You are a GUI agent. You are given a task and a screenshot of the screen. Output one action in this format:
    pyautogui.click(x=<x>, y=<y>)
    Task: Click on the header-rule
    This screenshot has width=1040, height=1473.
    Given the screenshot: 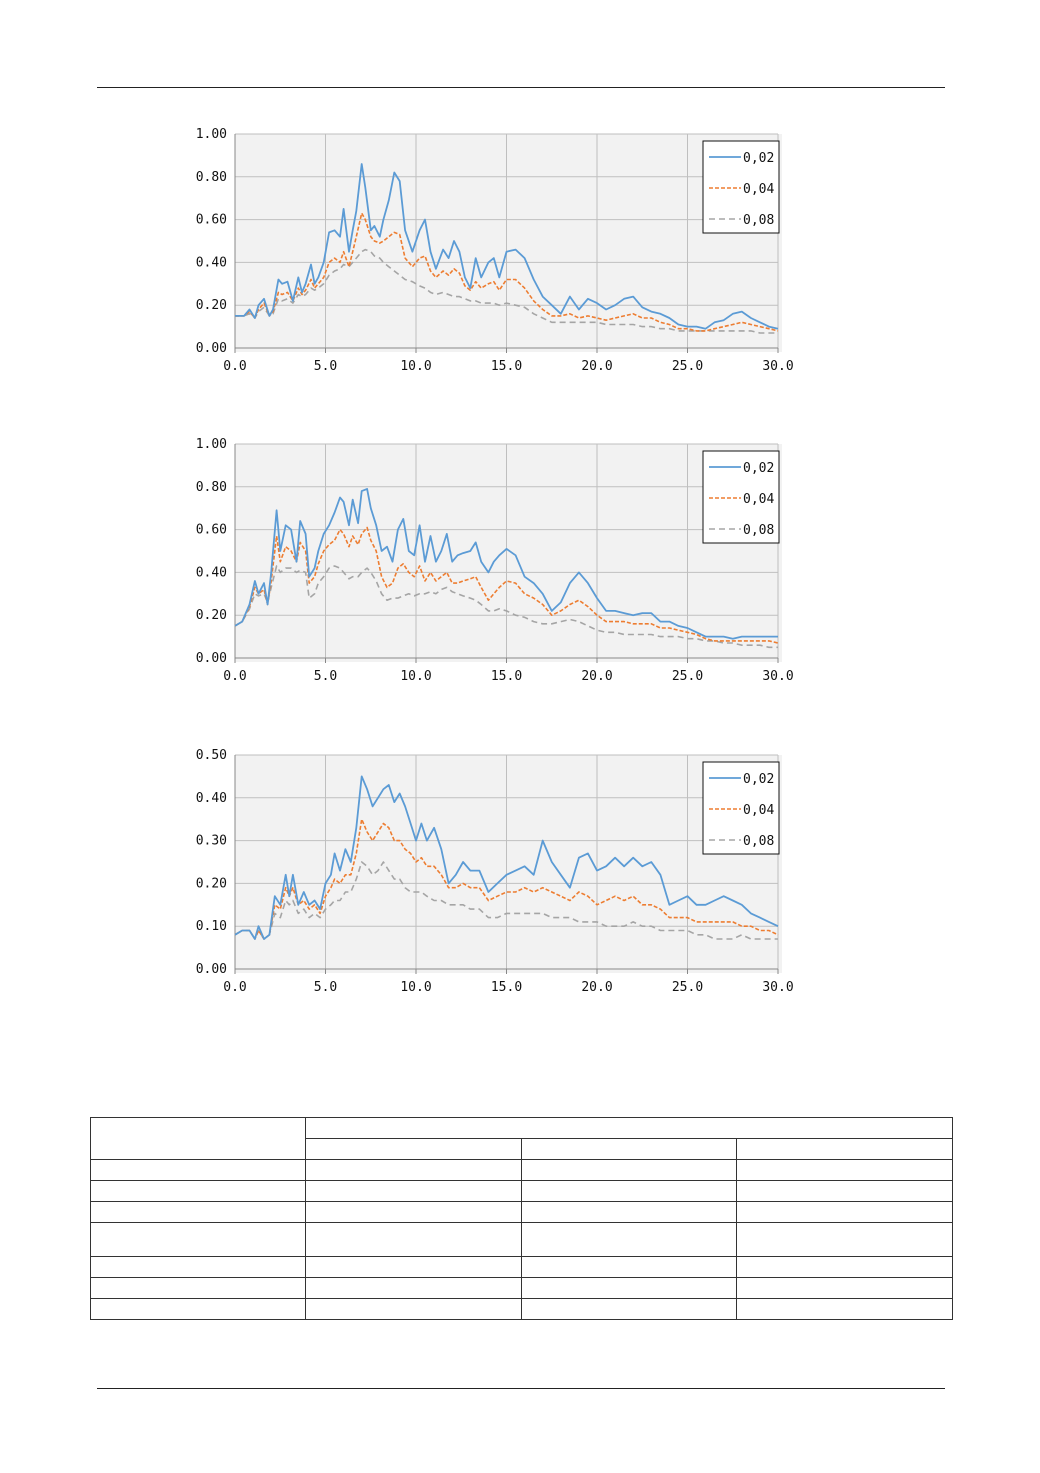 What is the action you would take?
    pyautogui.click(x=521, y=87)
    